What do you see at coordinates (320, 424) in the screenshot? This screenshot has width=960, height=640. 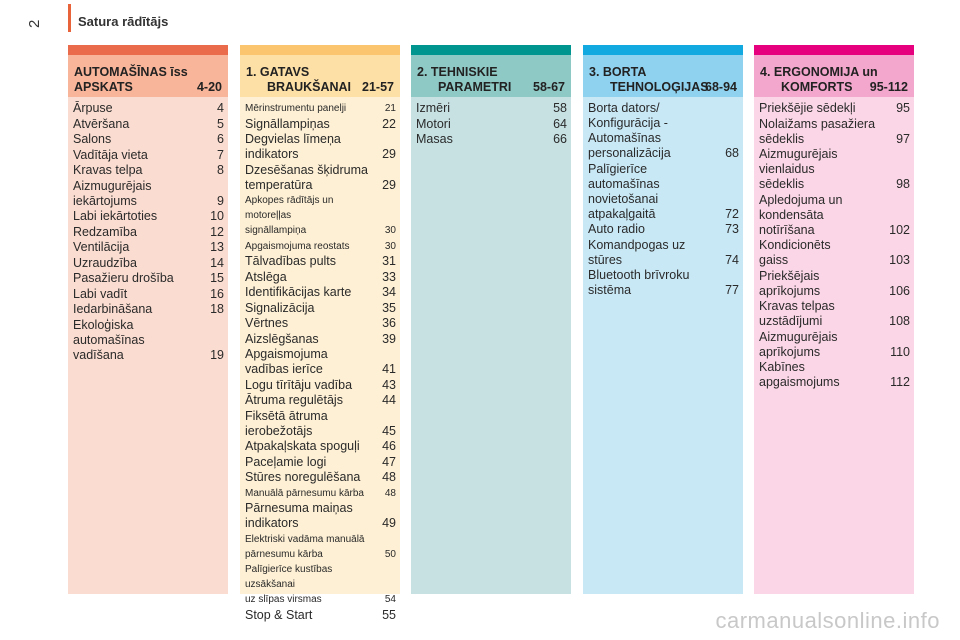 I see `toc-entry: Fiksētā ātruma ierobežotājs 45` at bounding box center [320, 424].